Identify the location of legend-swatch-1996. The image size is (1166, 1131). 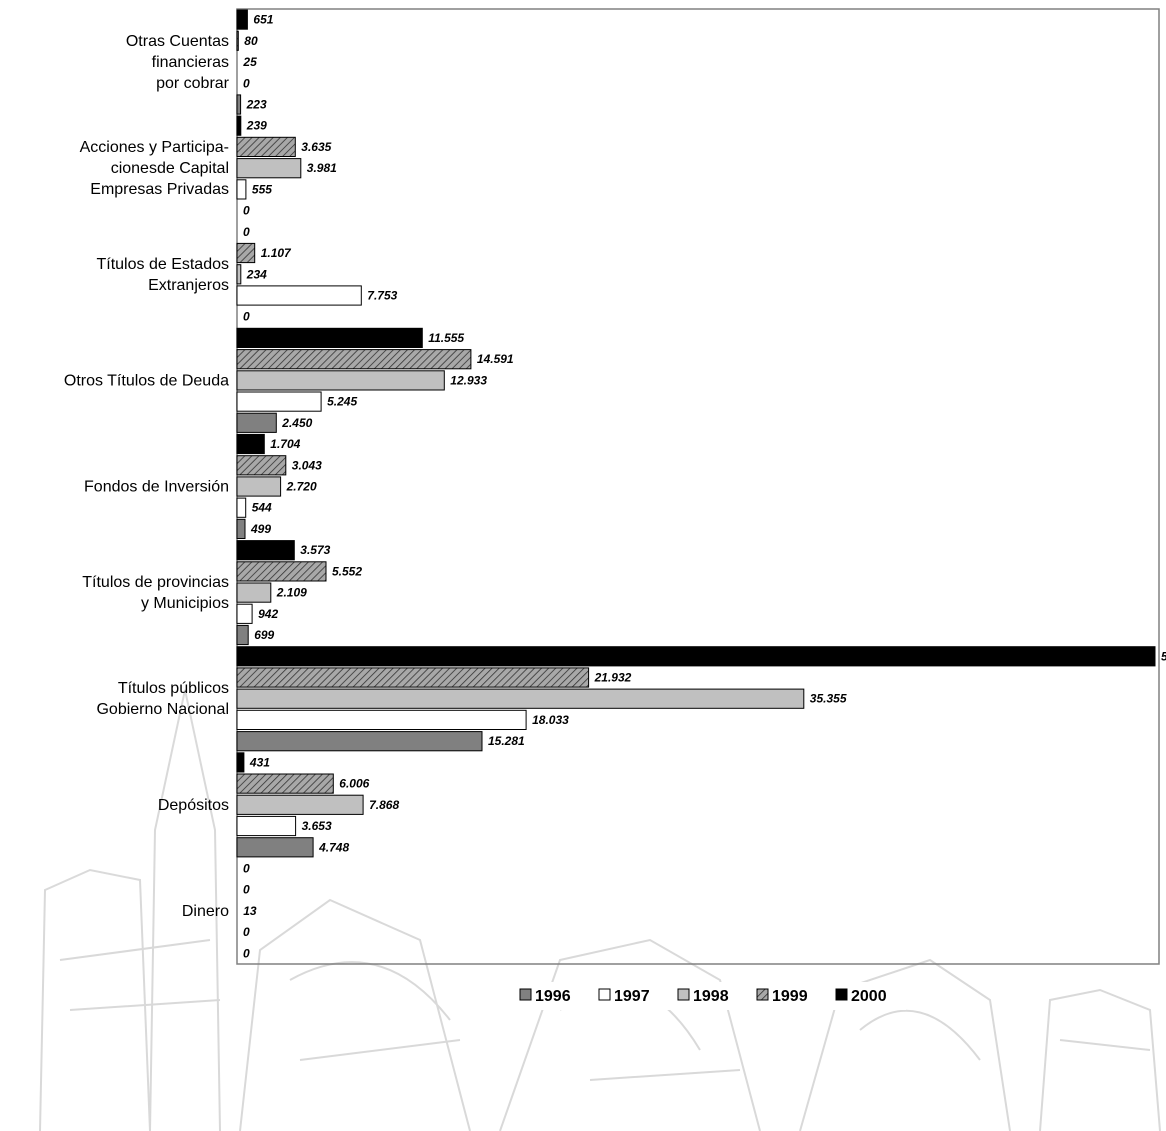
(525, 994).